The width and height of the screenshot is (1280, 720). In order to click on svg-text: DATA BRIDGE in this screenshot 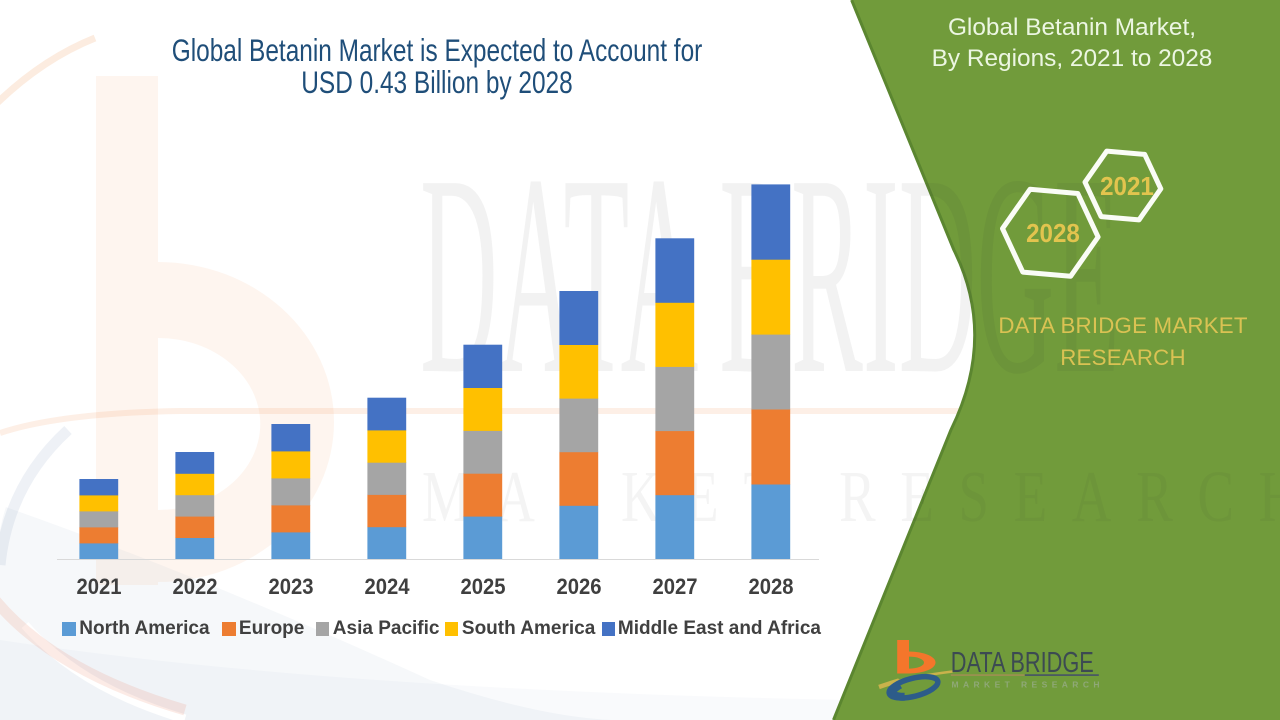, I will do `click(1022, 663)`.